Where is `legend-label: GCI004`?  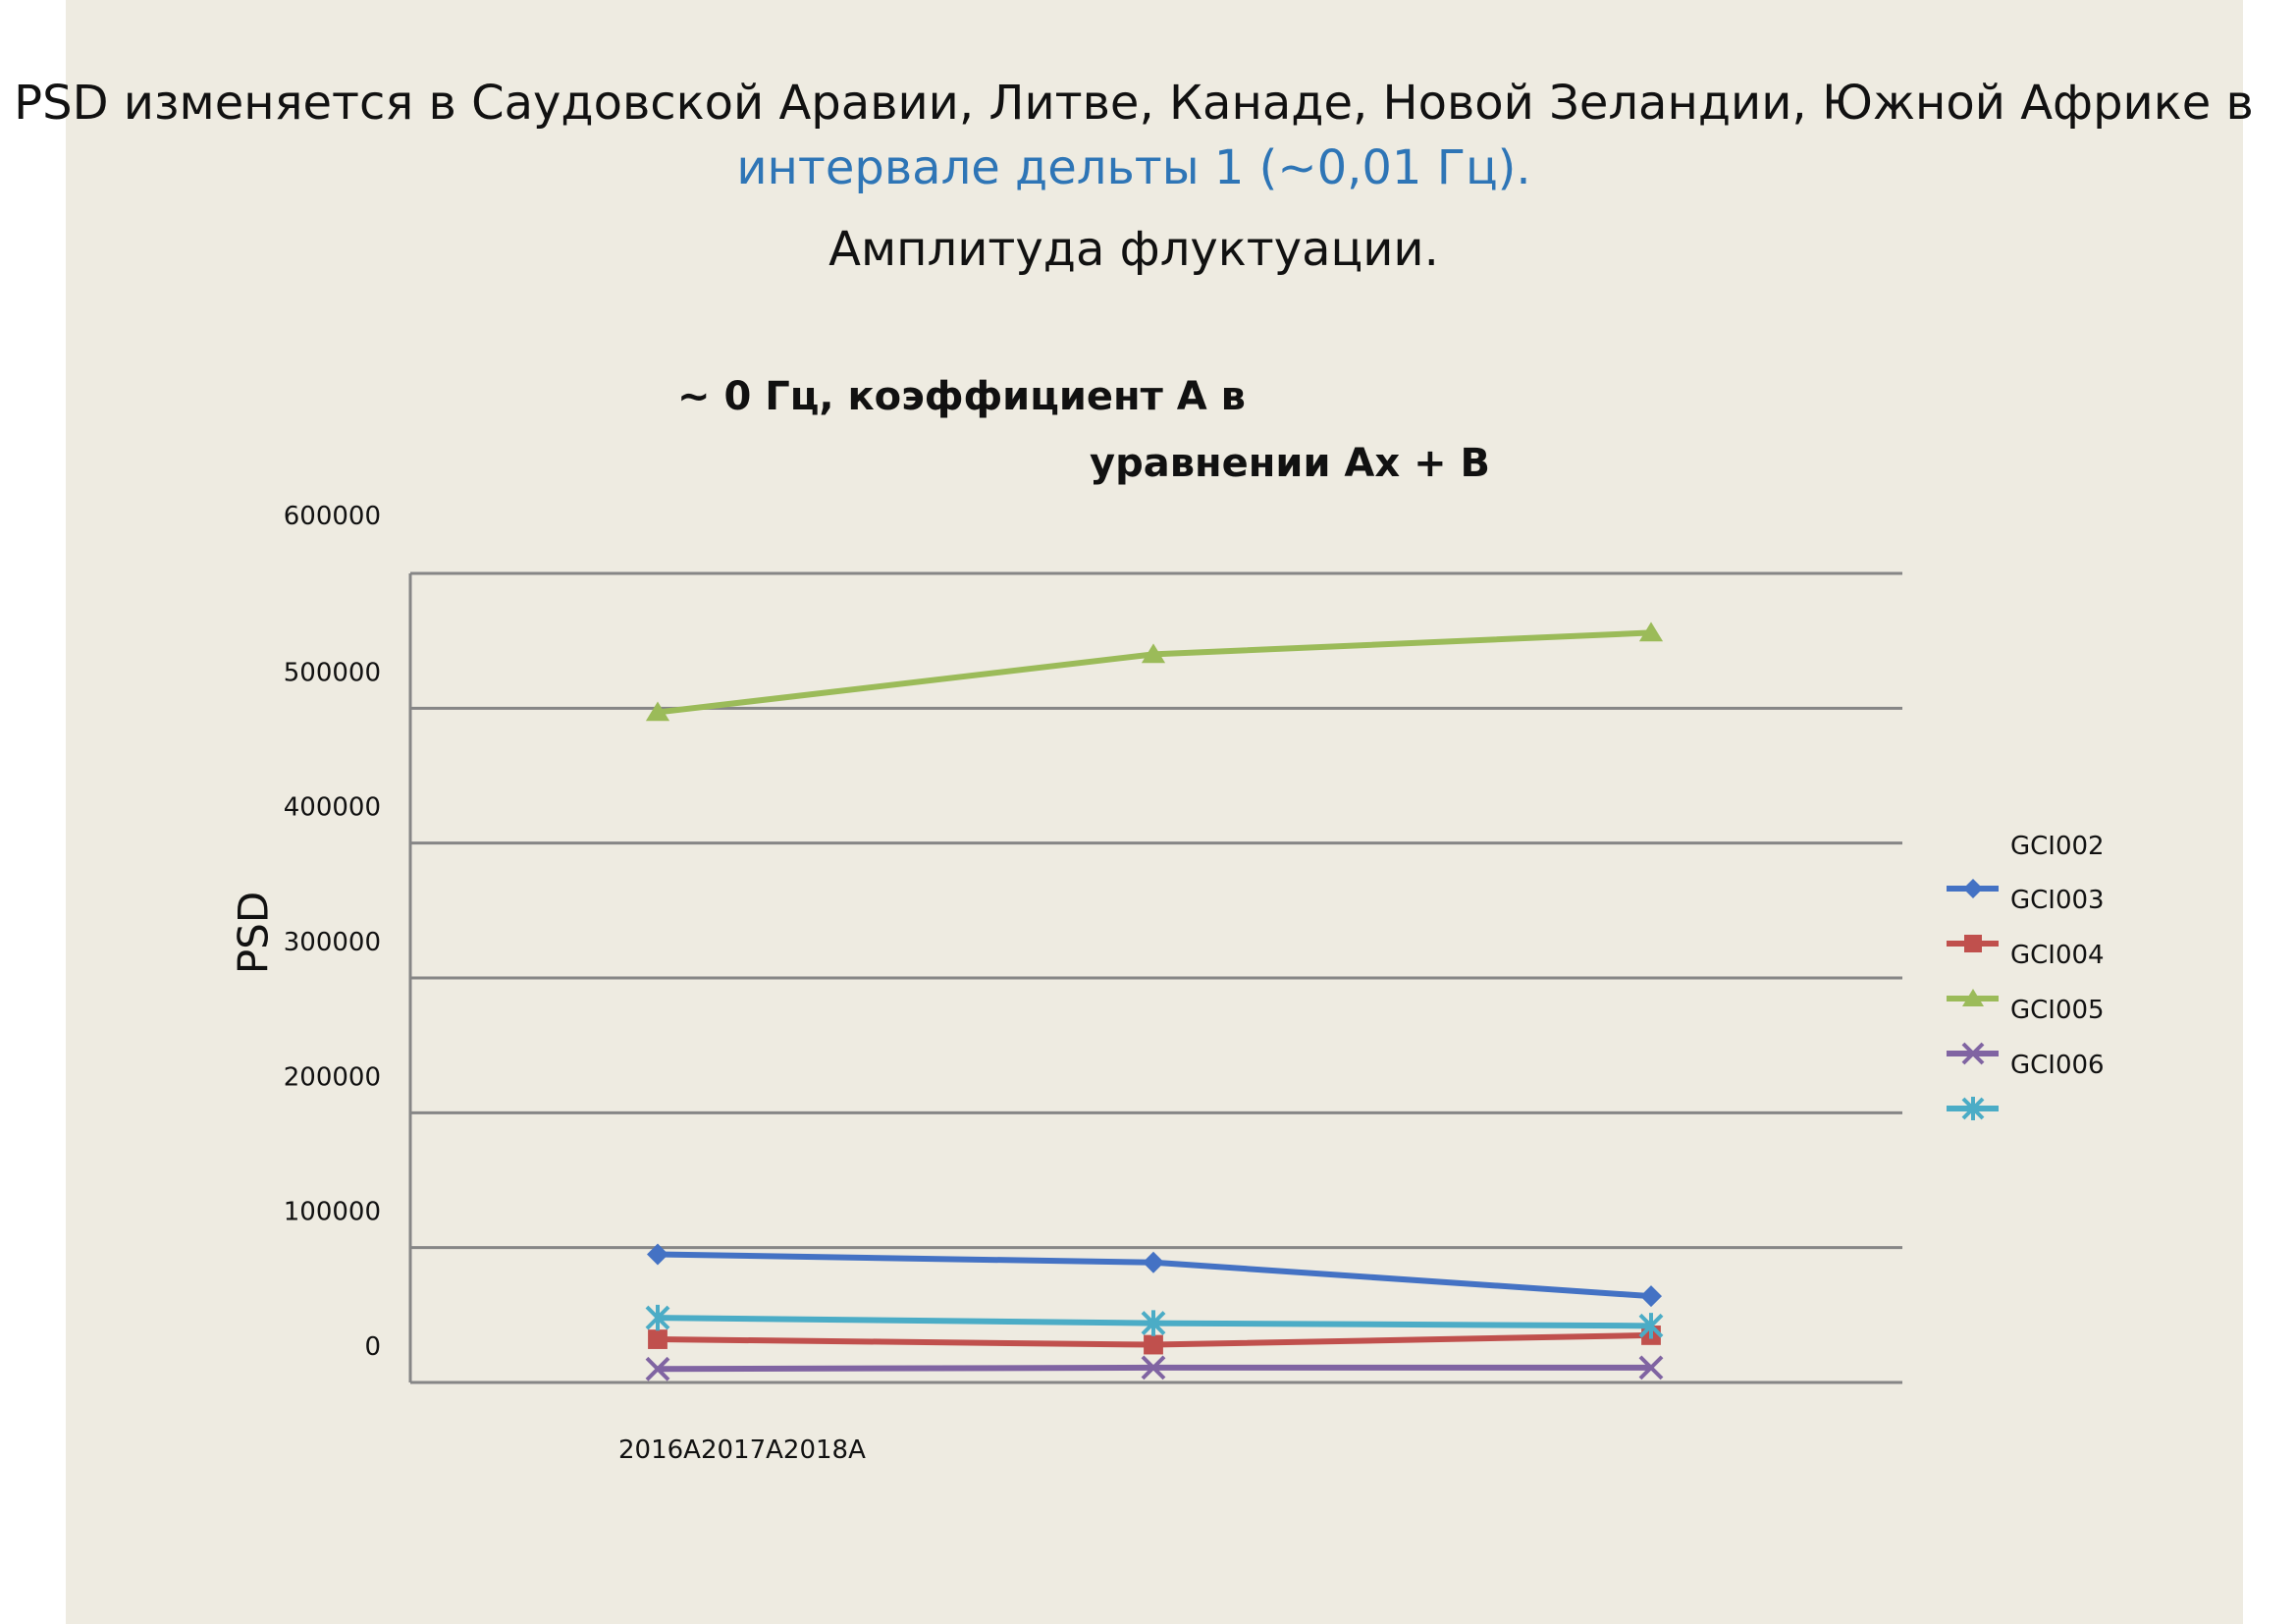
legend-label: GCI004 is located at coordinates (2057, 955).